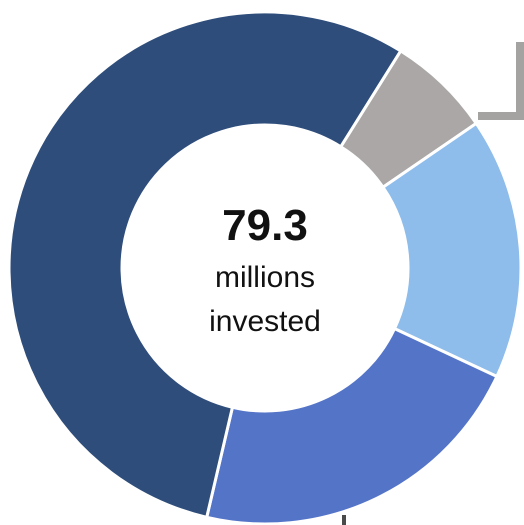 The width and height of the screenshot is (524, 525). Describe the element at coordinates (451, 250) in the screenshot. I see `slice-light-blue` at that location.